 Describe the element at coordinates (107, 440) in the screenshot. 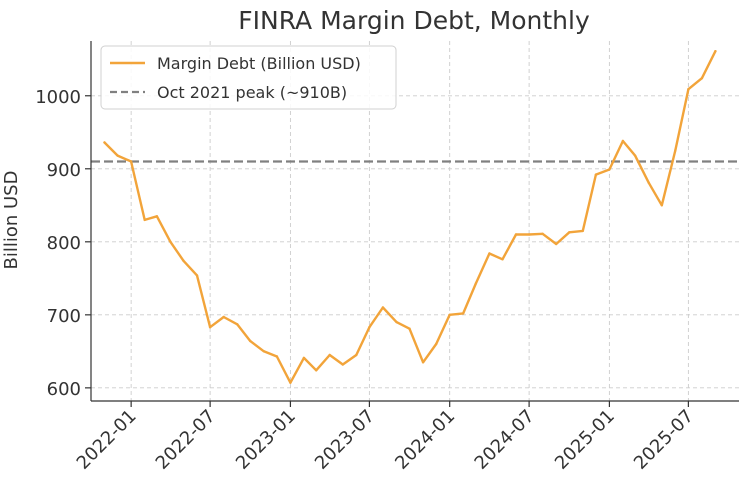

I see `x-tick-label: 2022-01` at that location.